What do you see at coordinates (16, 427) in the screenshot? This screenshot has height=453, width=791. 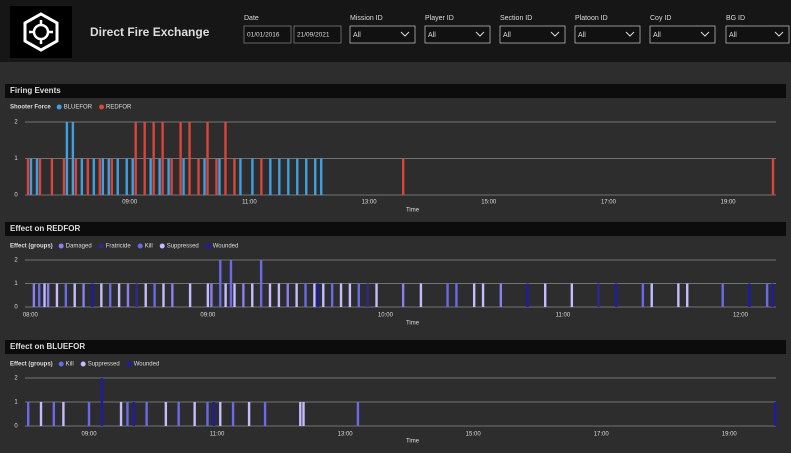 I see `y-tick-label: 0` at bounding box center [16, 427].